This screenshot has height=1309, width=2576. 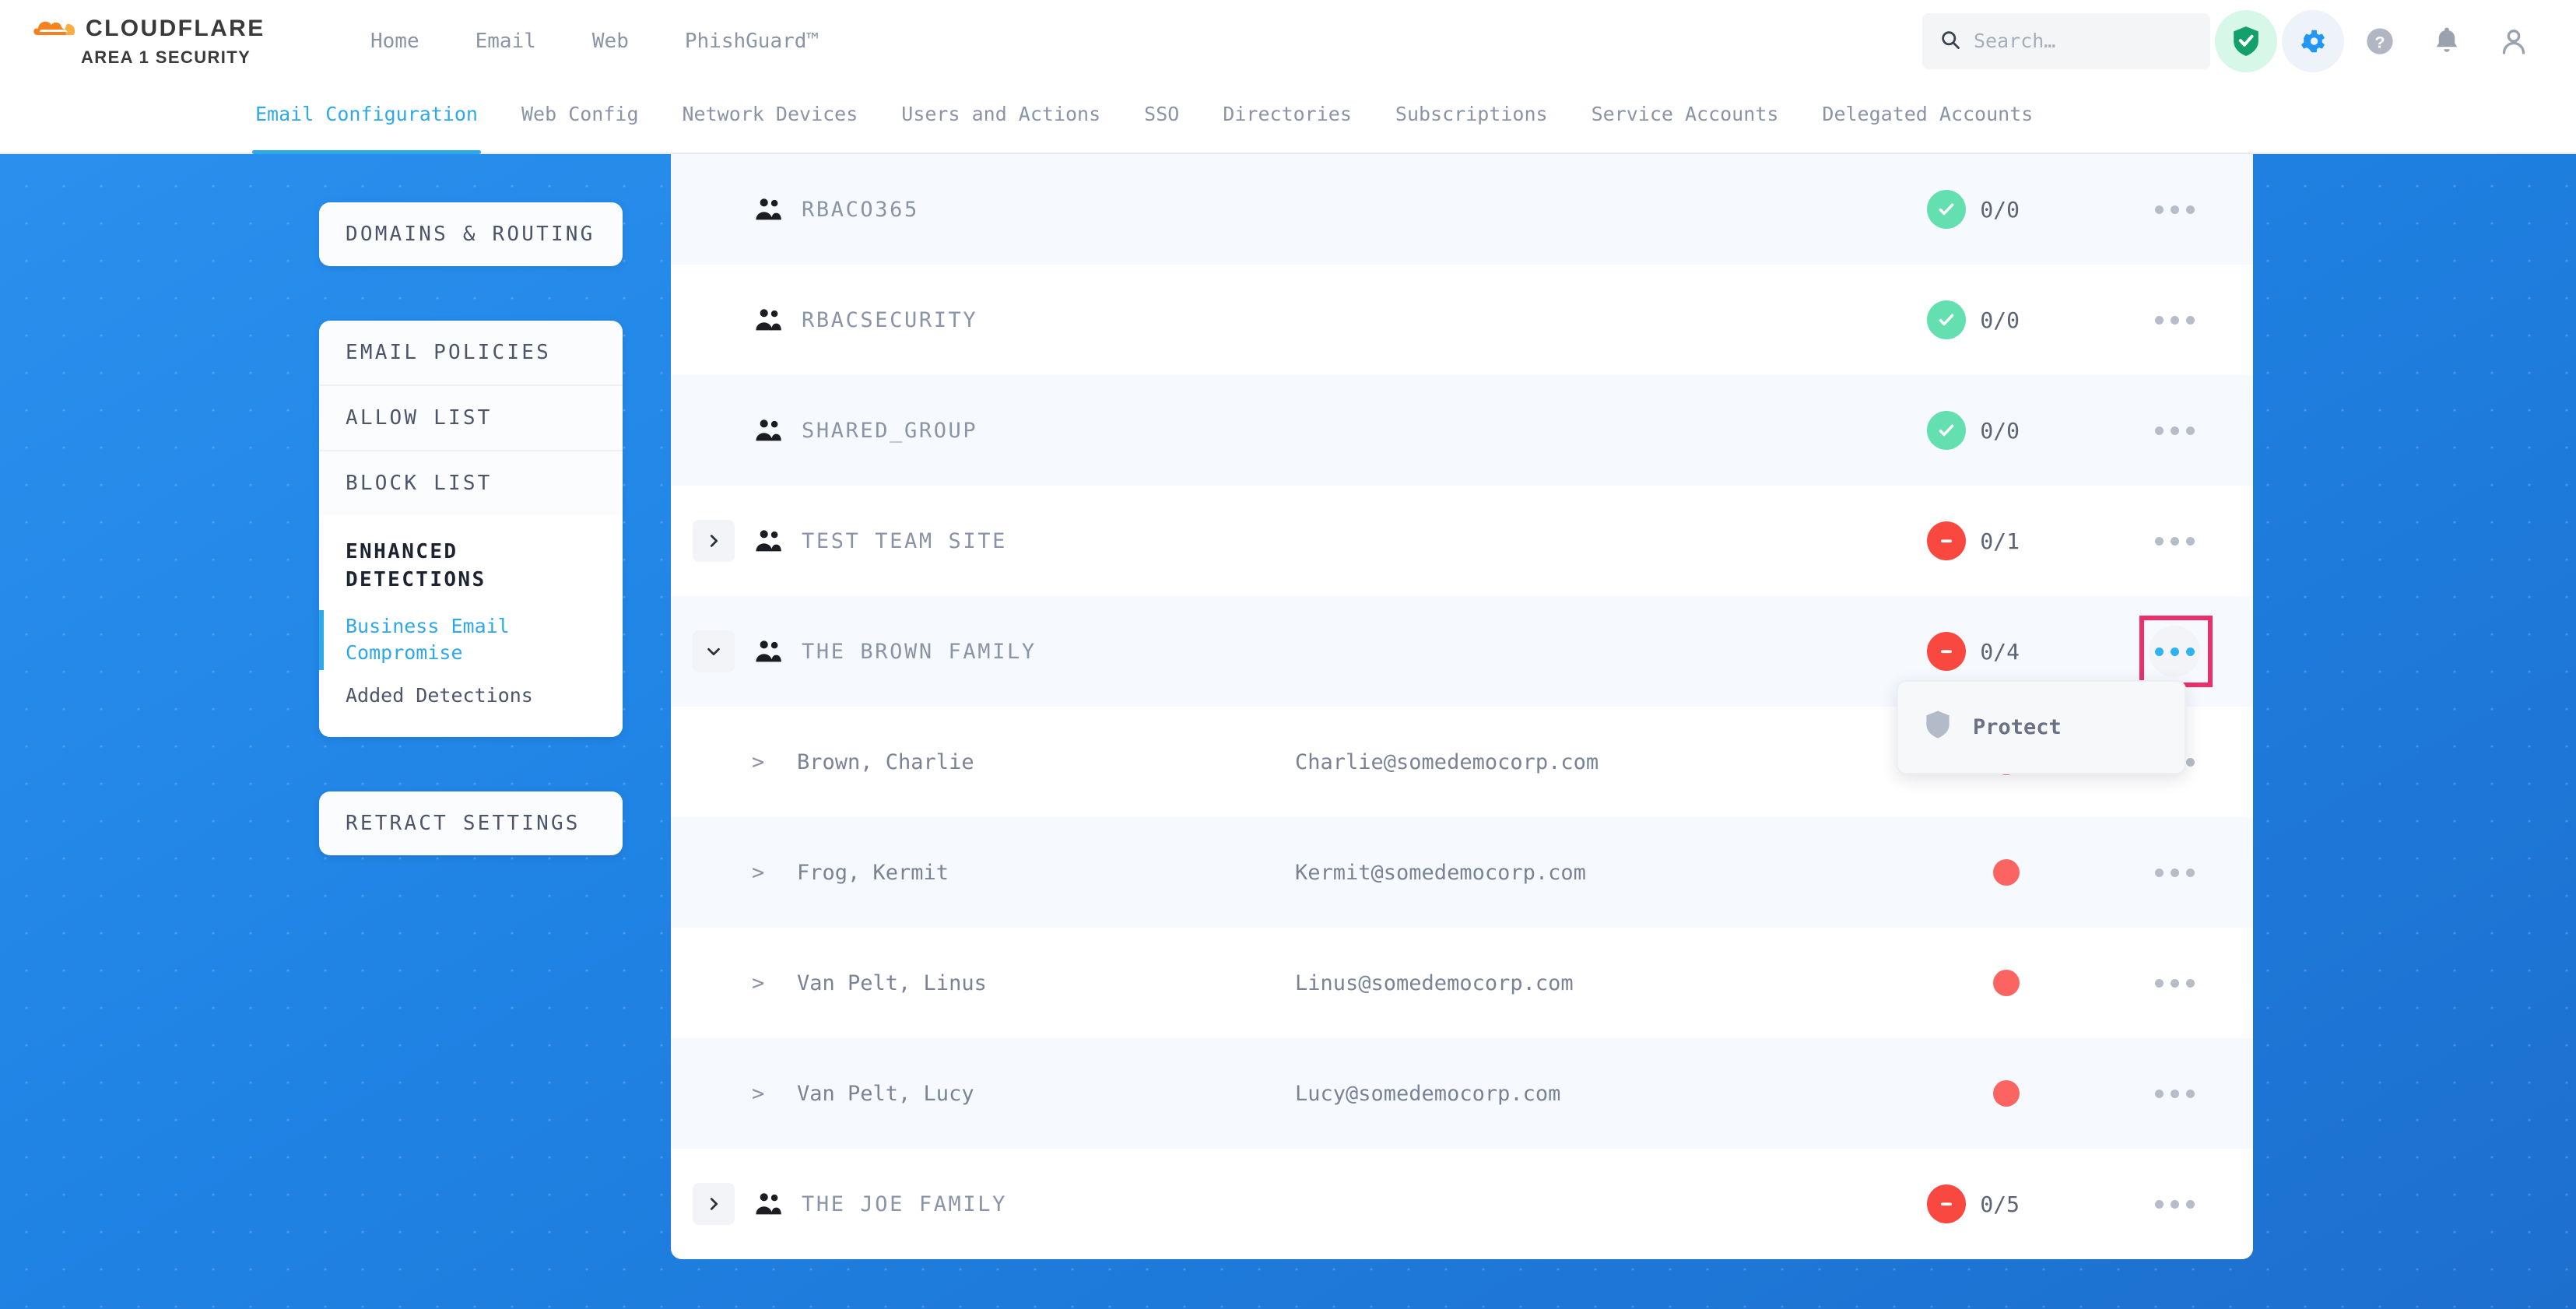 I want to click on member-email: Charlie@somedemocorp.com, so click(x=1447, y=761).